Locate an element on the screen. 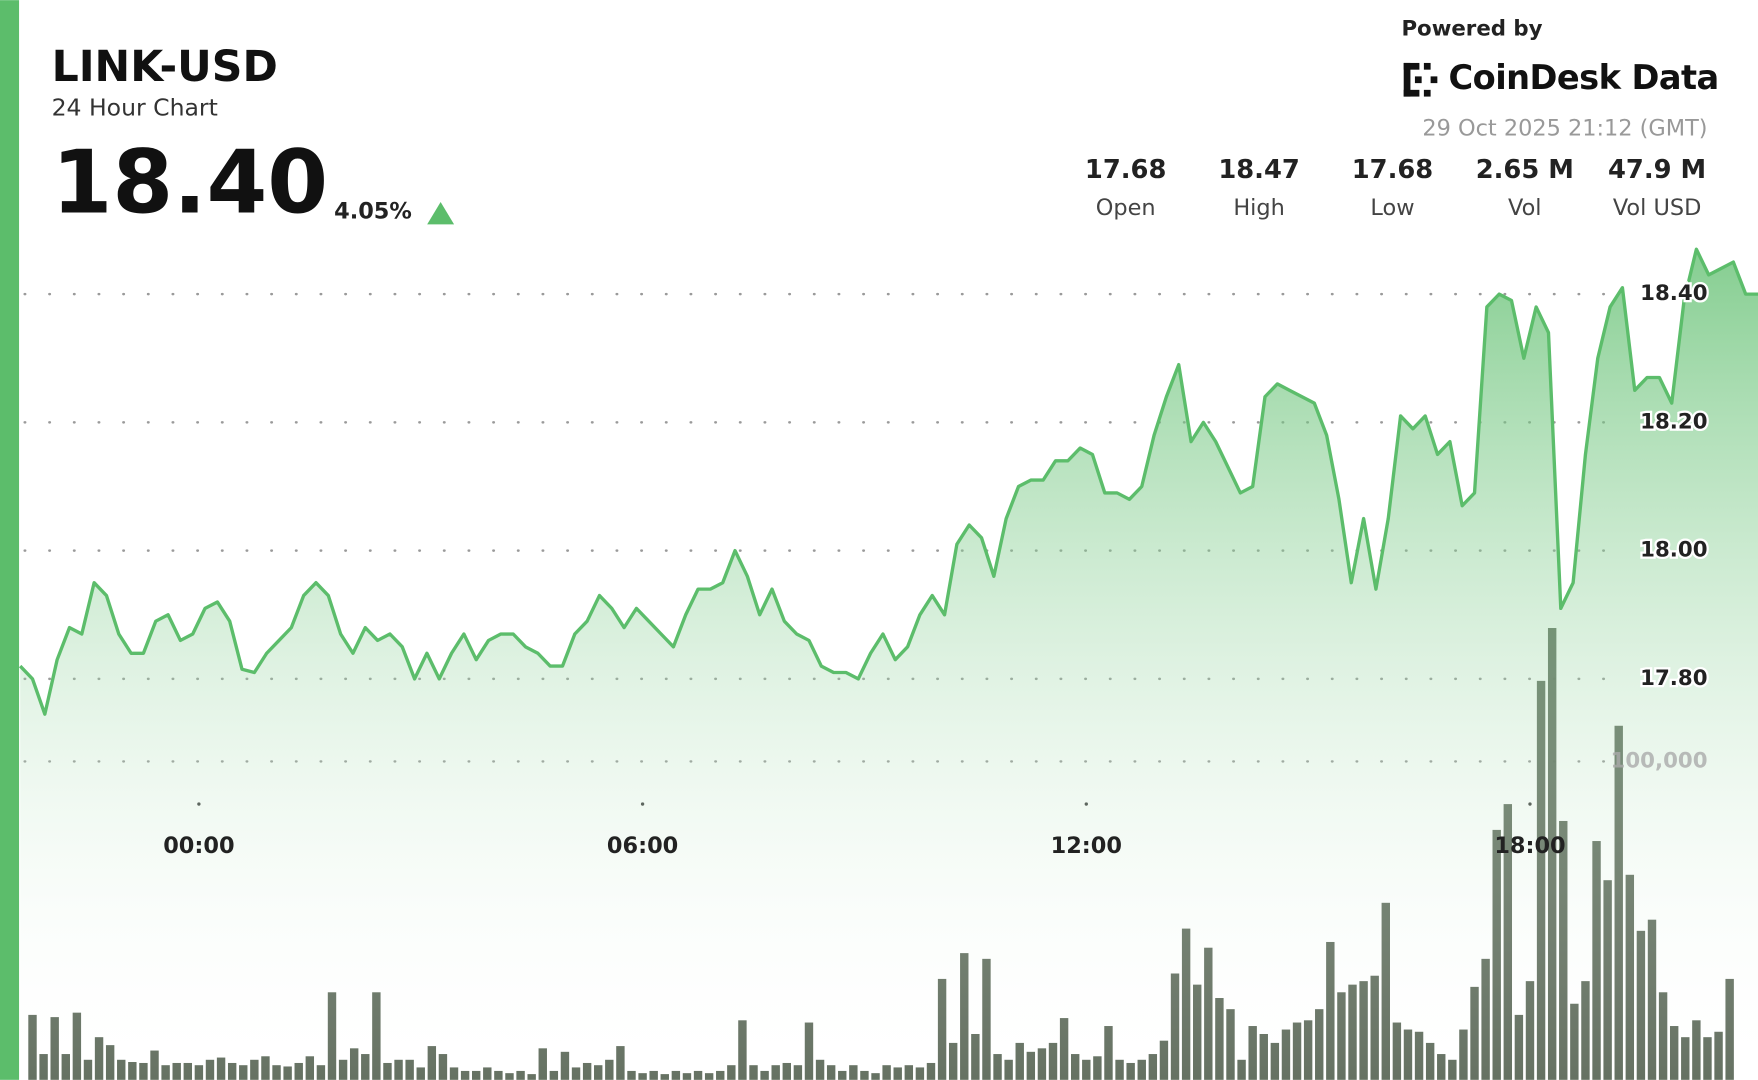 This screenshot has height=1080, width=1758. symbol: LINK-USD is located at coordinates (165, 67).